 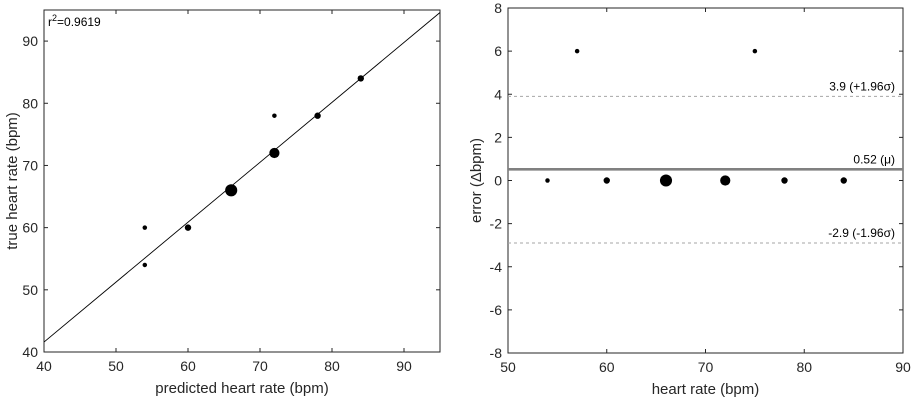 What do you see at coordinates (498, 51) in the screenshot?
I see `y-tick-label: 6` at bounding box center [498, 51].